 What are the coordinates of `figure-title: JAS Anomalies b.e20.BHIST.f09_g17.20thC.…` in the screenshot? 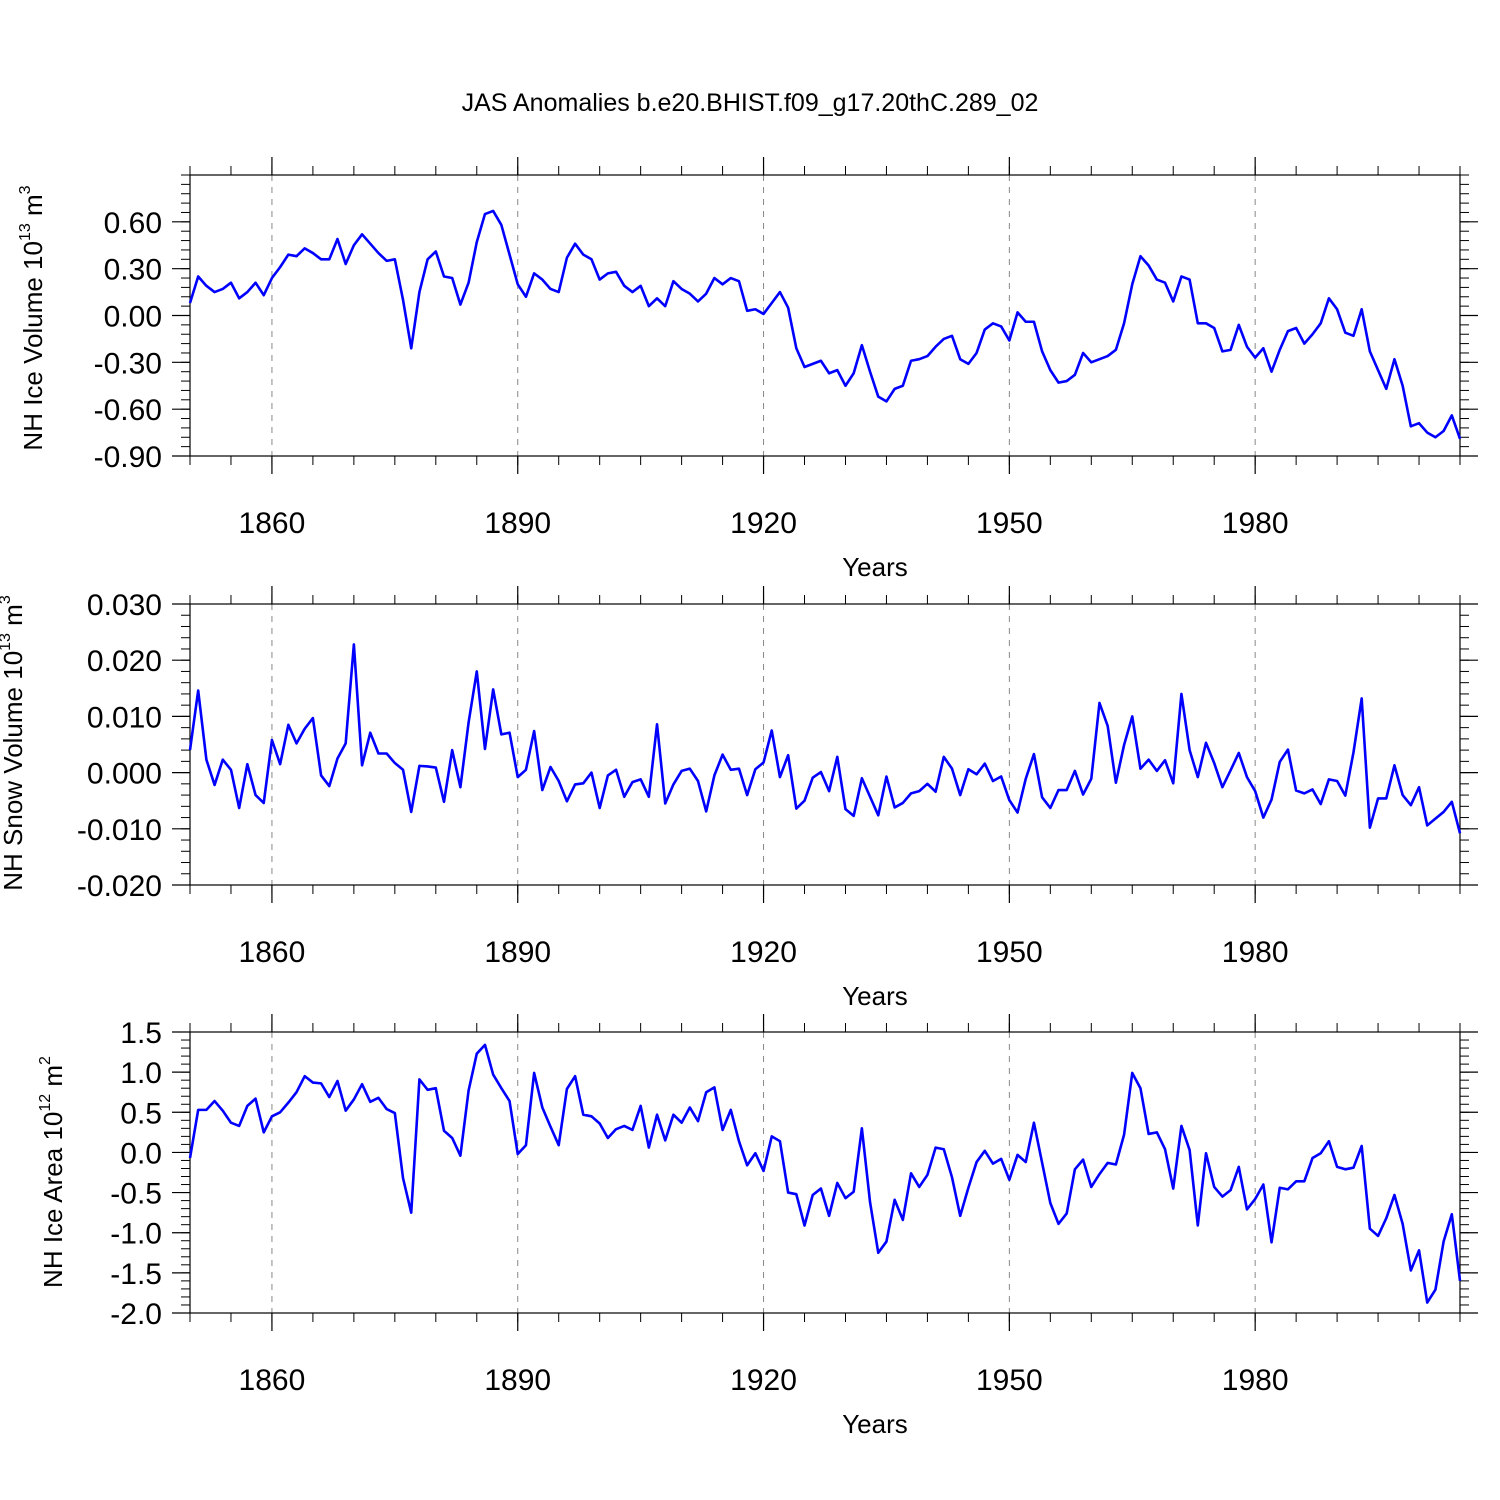 It's located at (750, 103).